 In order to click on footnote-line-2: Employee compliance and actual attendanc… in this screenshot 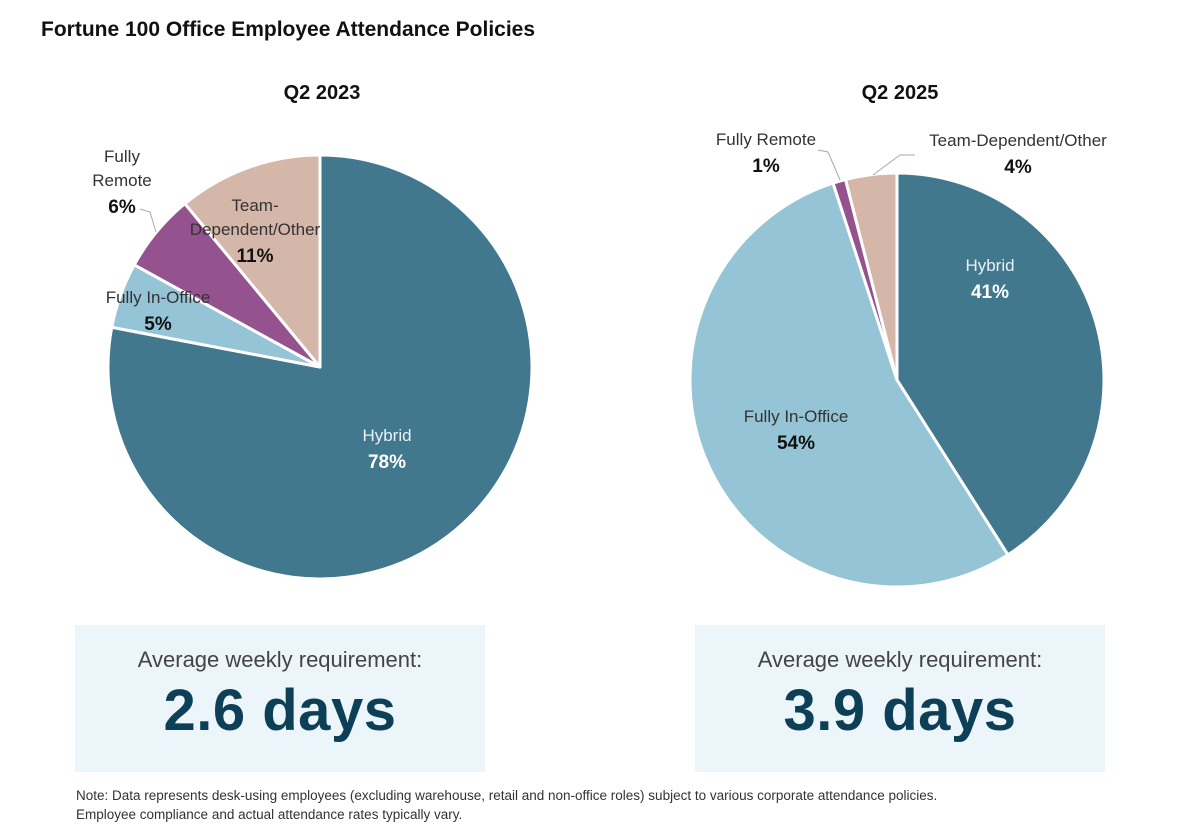, I will do `click(269, 814)`.